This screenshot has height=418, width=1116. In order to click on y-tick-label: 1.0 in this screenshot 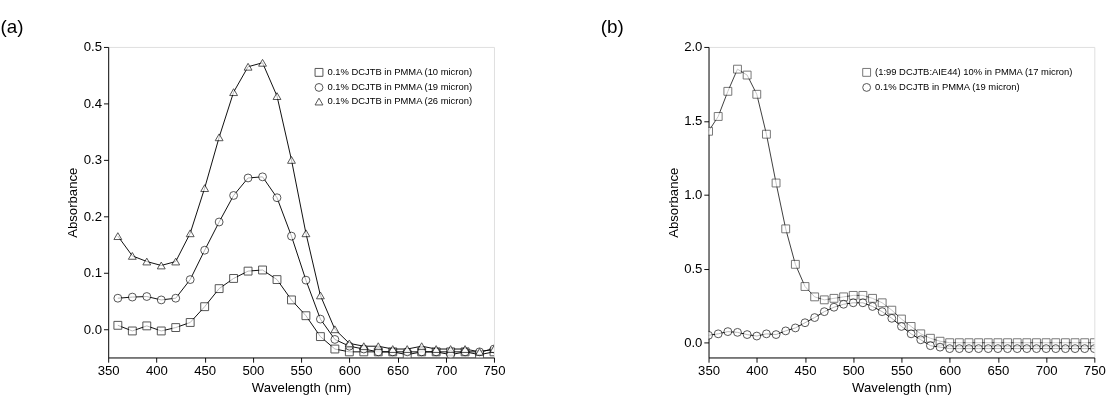, I will do `click(693, 195)`.